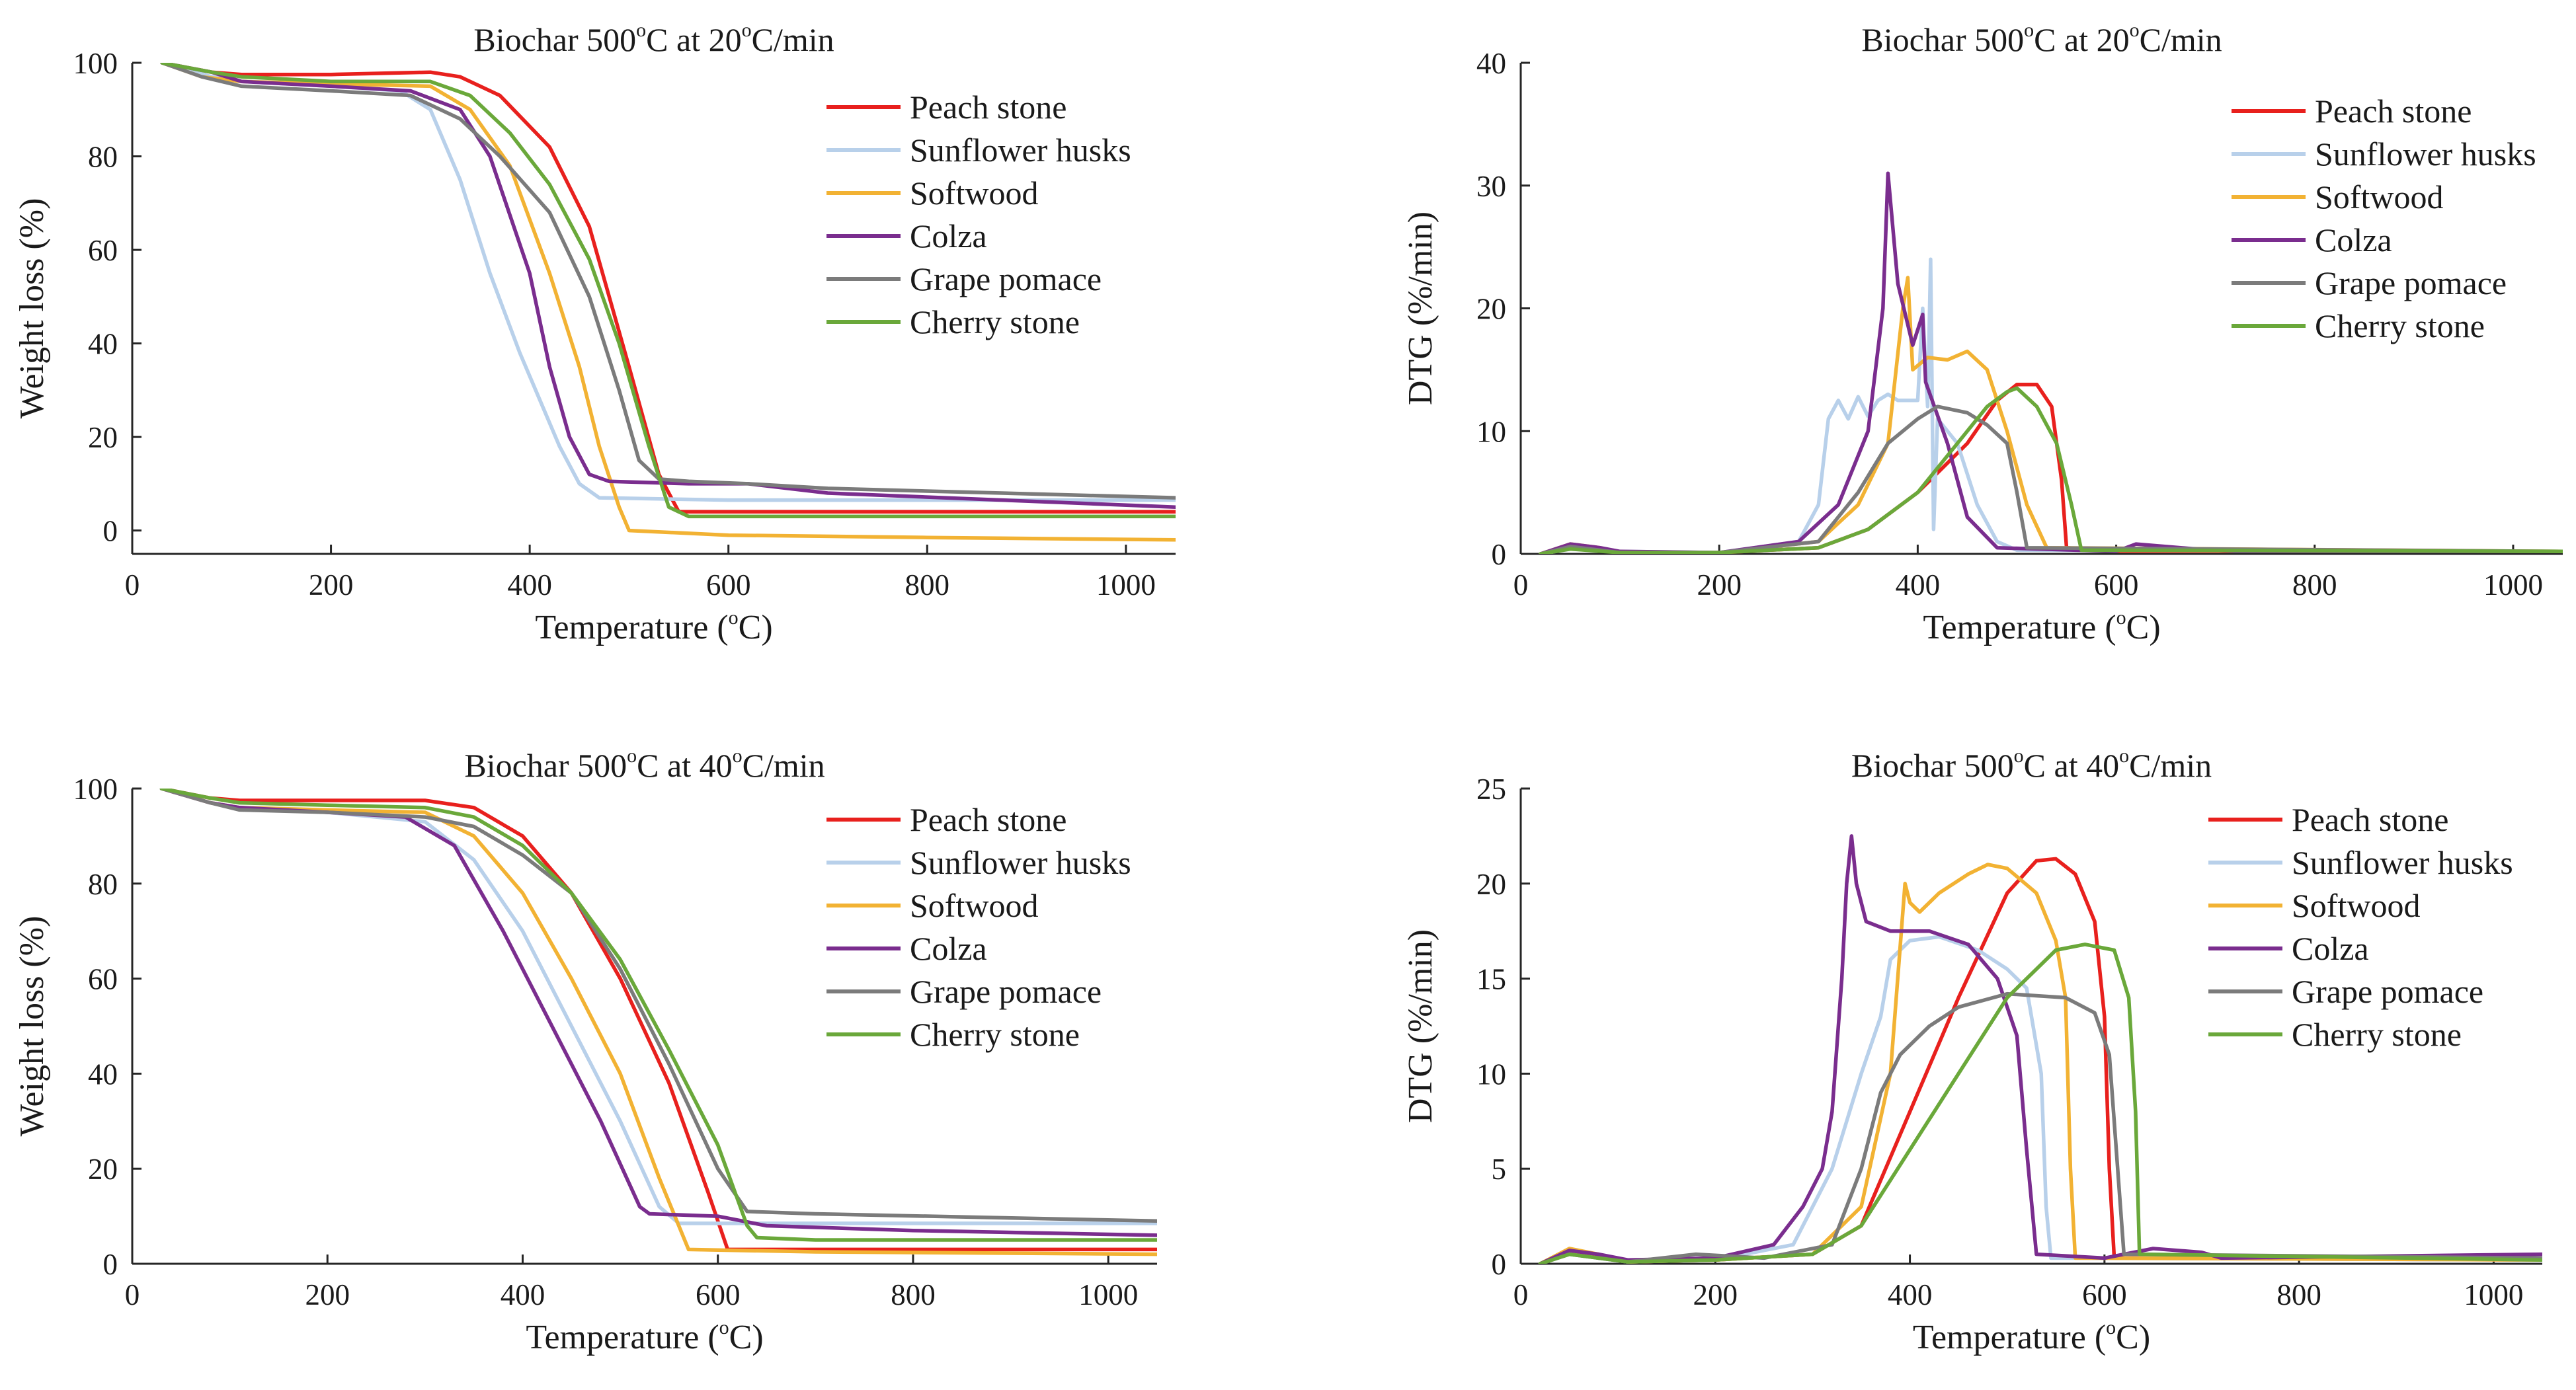 The width and height of the screenshot is (2576, 1390). What do you see at coordinates (1491, 186) in the screenshot?
I see `y-tick-label: 30` at bounding box center [1491, 186].